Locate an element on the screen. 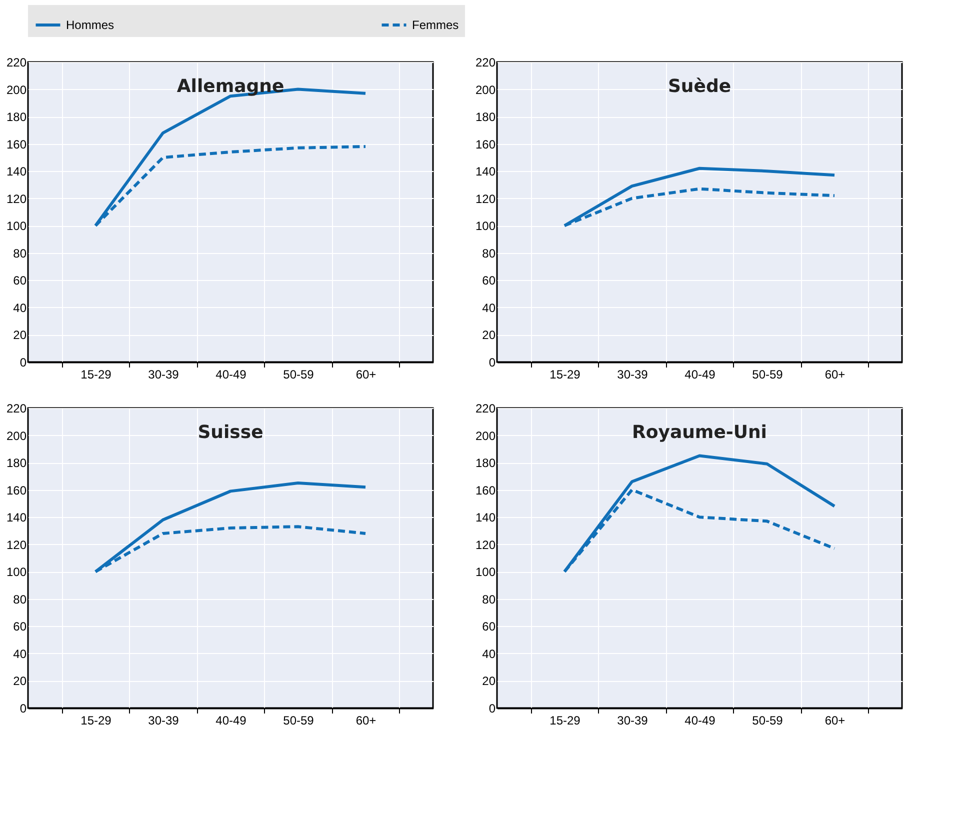  text: Royaume-Uni is located at coordinates (699, 432).